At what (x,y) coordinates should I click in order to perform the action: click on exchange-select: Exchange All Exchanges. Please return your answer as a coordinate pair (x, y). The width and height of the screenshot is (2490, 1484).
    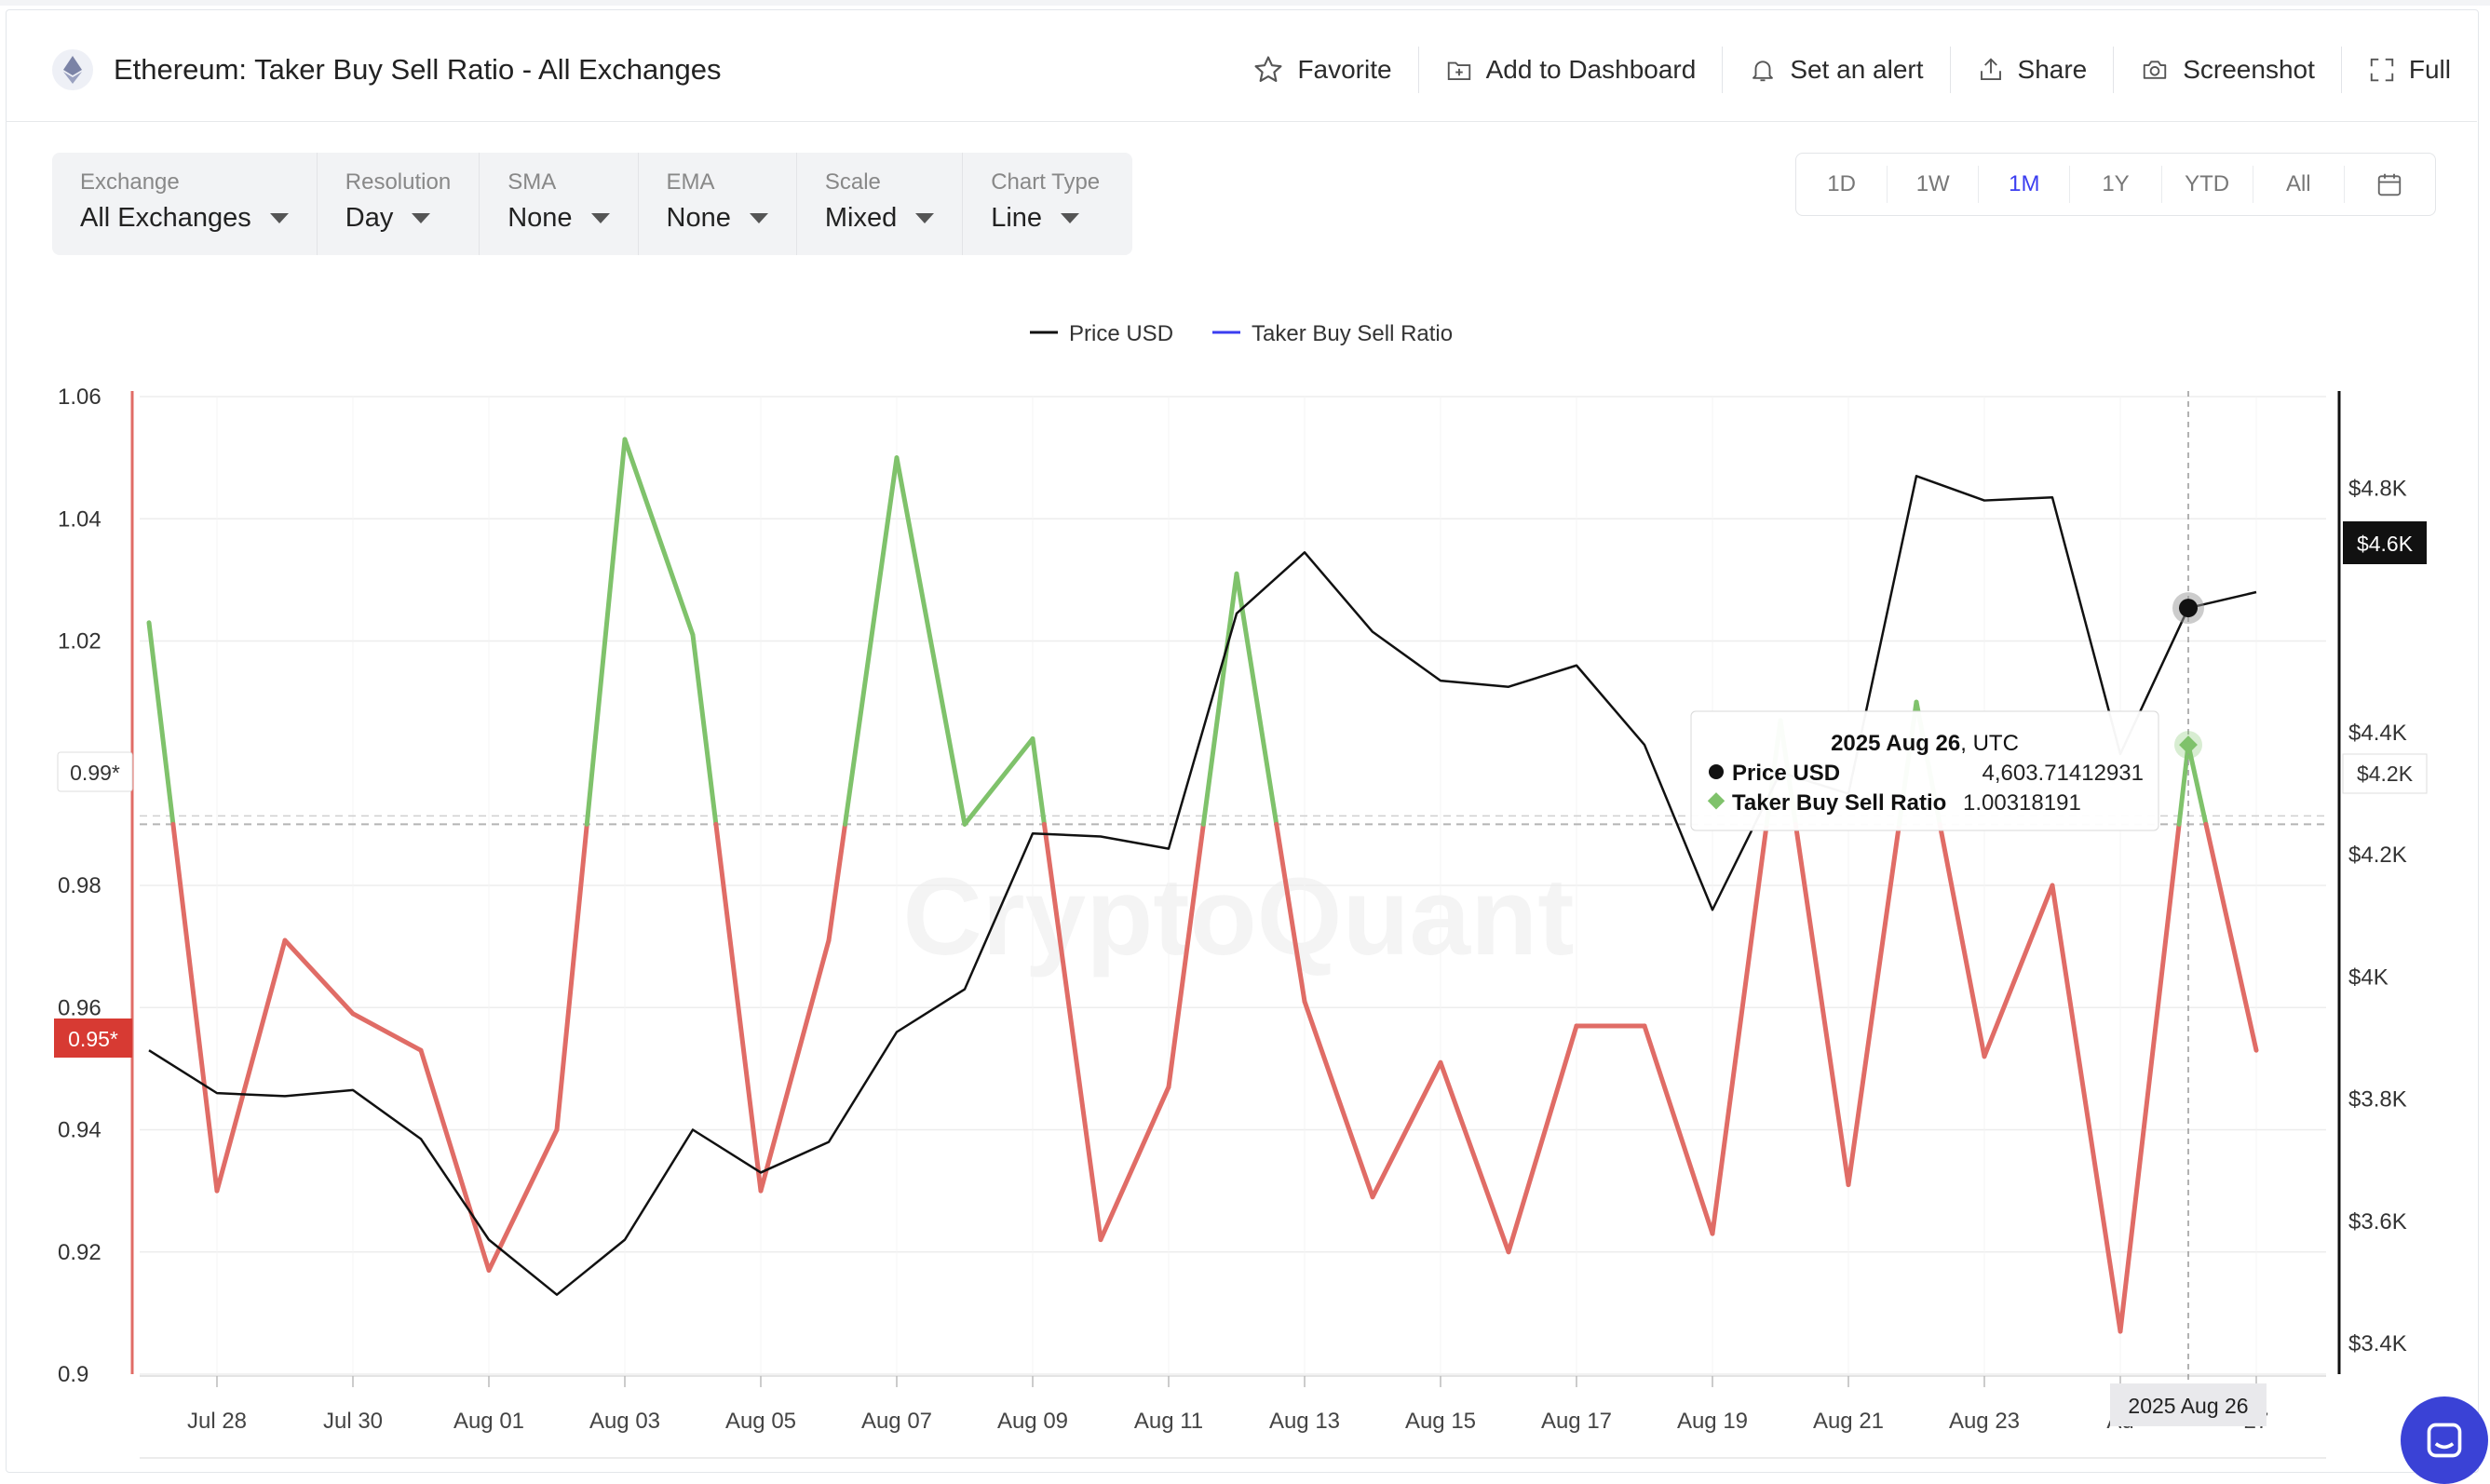
    Looking at the image, I should click on (185, 204).